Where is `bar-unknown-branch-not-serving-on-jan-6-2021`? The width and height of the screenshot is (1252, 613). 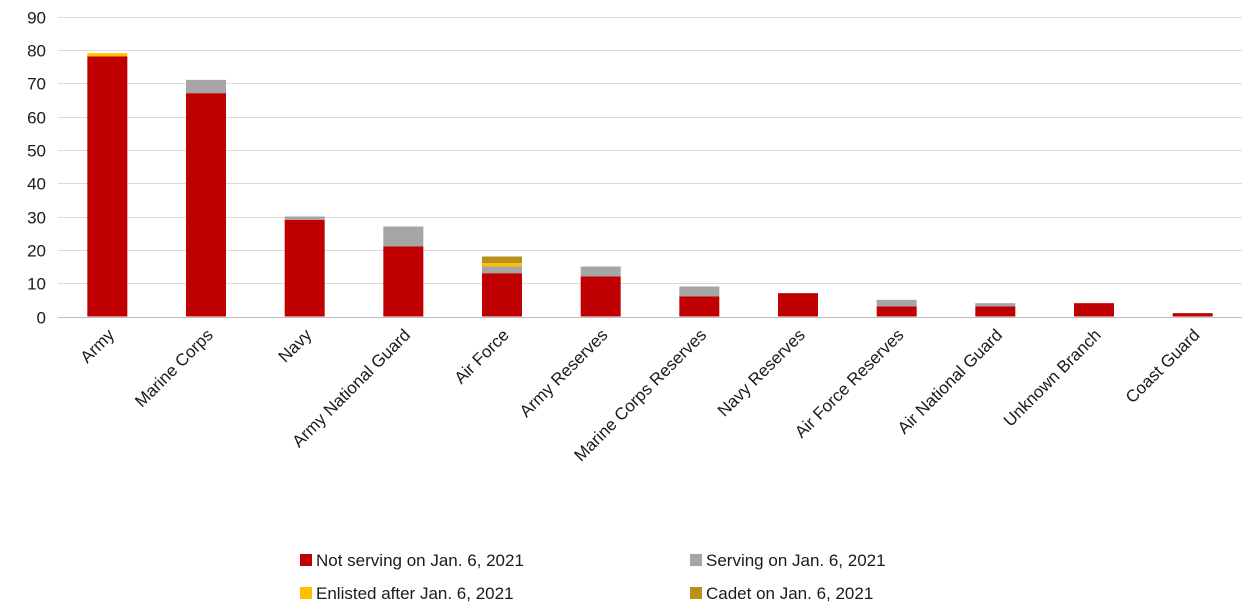
bar-unknown-branch-not-serving-on-jan-6-2021 is located at coordinates (1094, 310).